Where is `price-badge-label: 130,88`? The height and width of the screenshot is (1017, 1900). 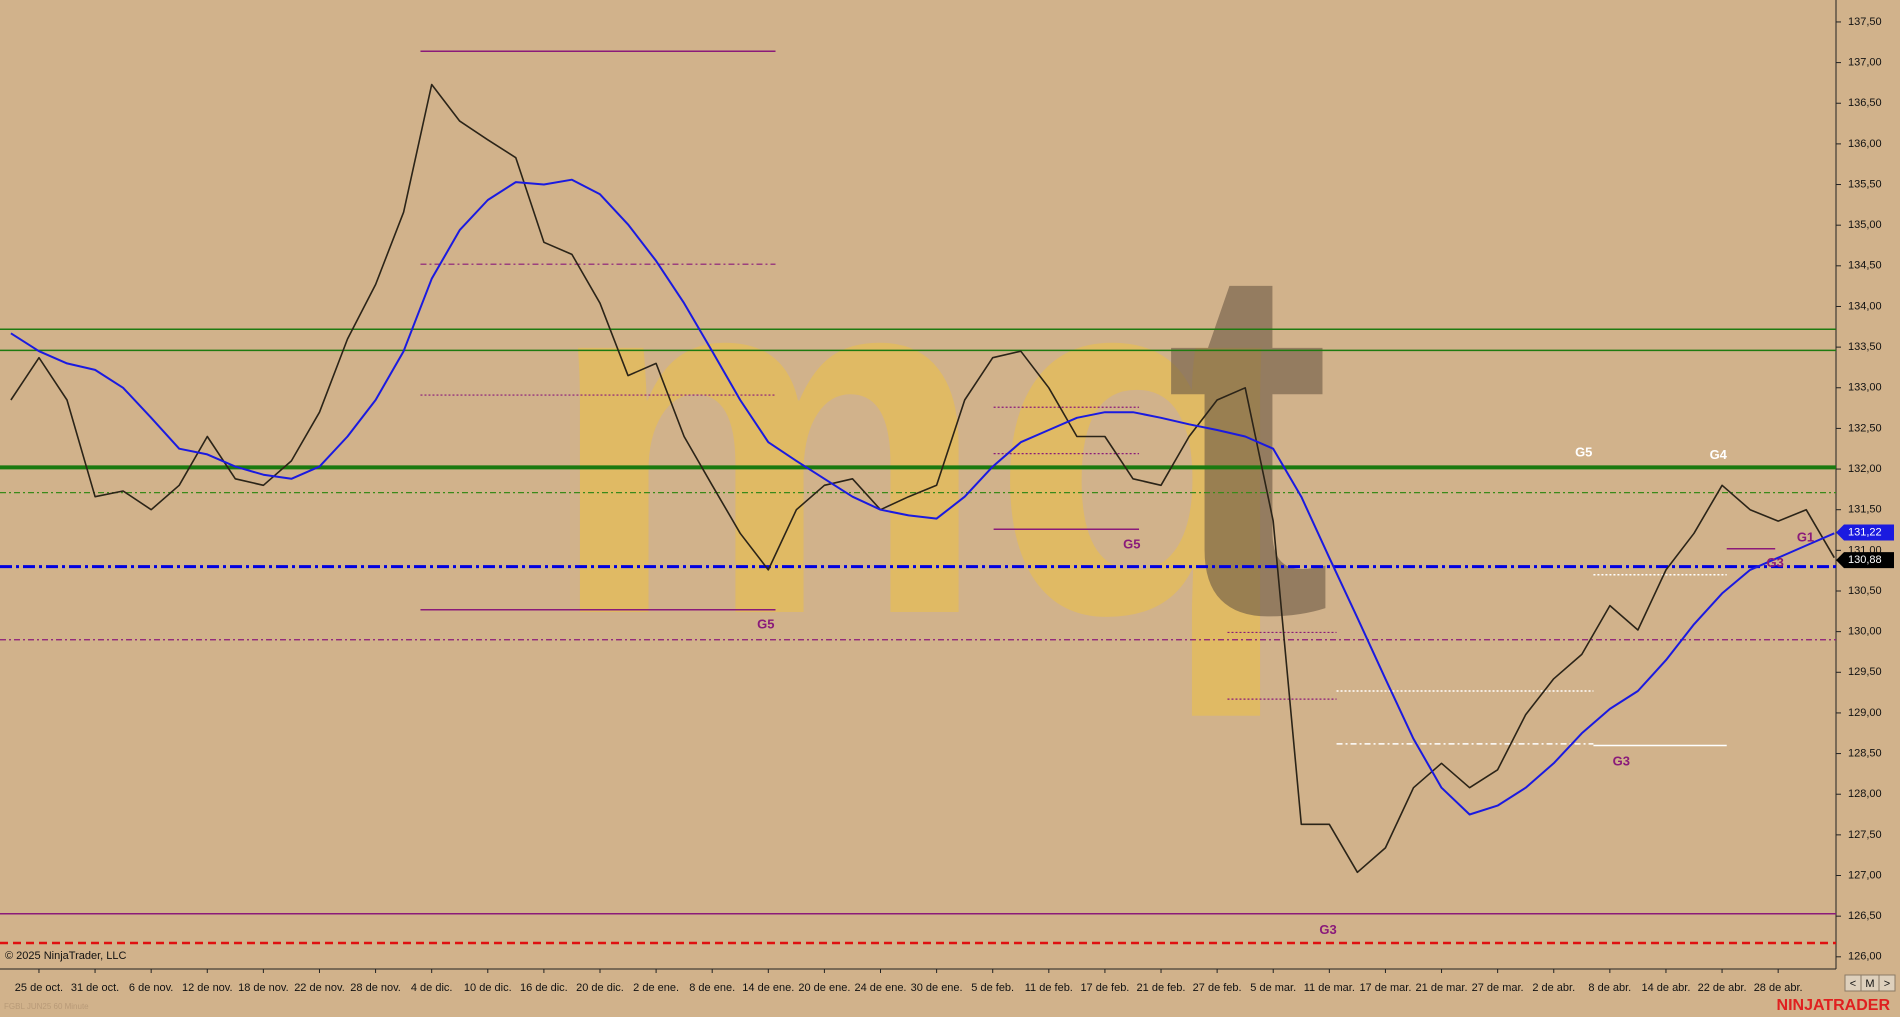
price-badge-label: 130,88 is located at coordinates (1865, 560).